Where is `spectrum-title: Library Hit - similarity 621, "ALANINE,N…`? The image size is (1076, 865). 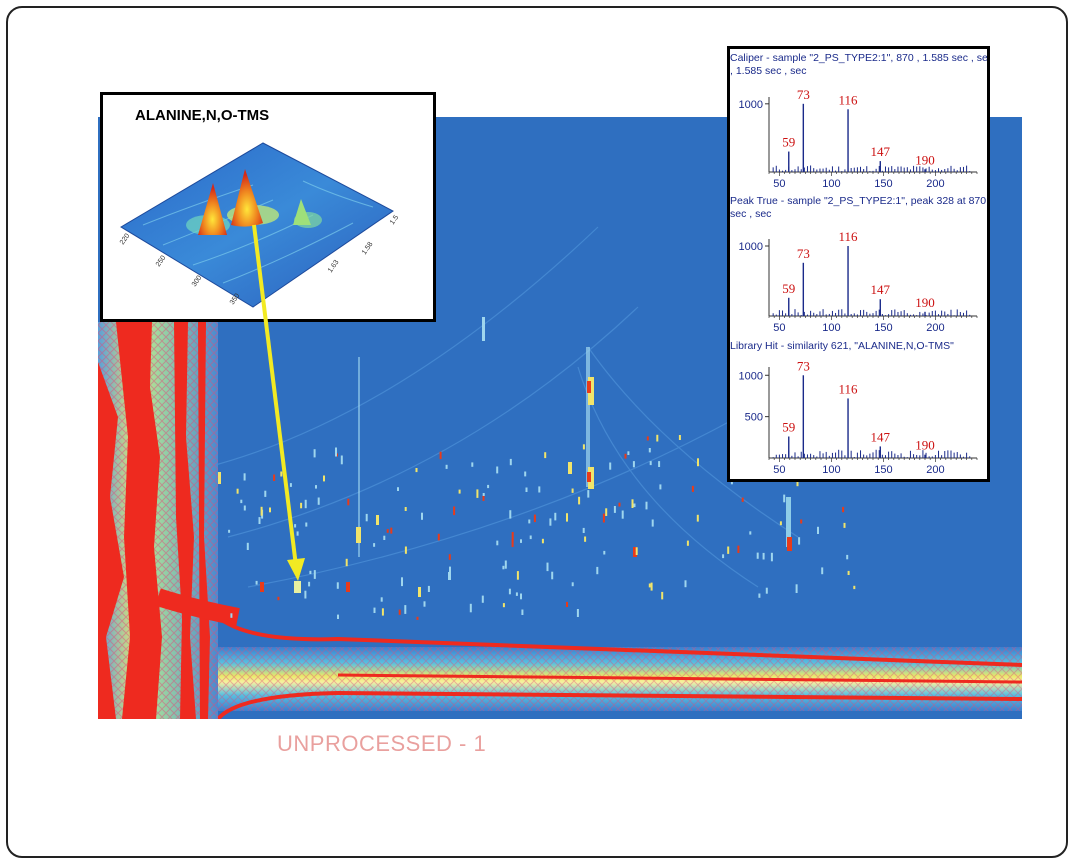 spectrum-title: Library Hit - similarity 621, "ALANINE,N… is located at coordinates (842, 346).